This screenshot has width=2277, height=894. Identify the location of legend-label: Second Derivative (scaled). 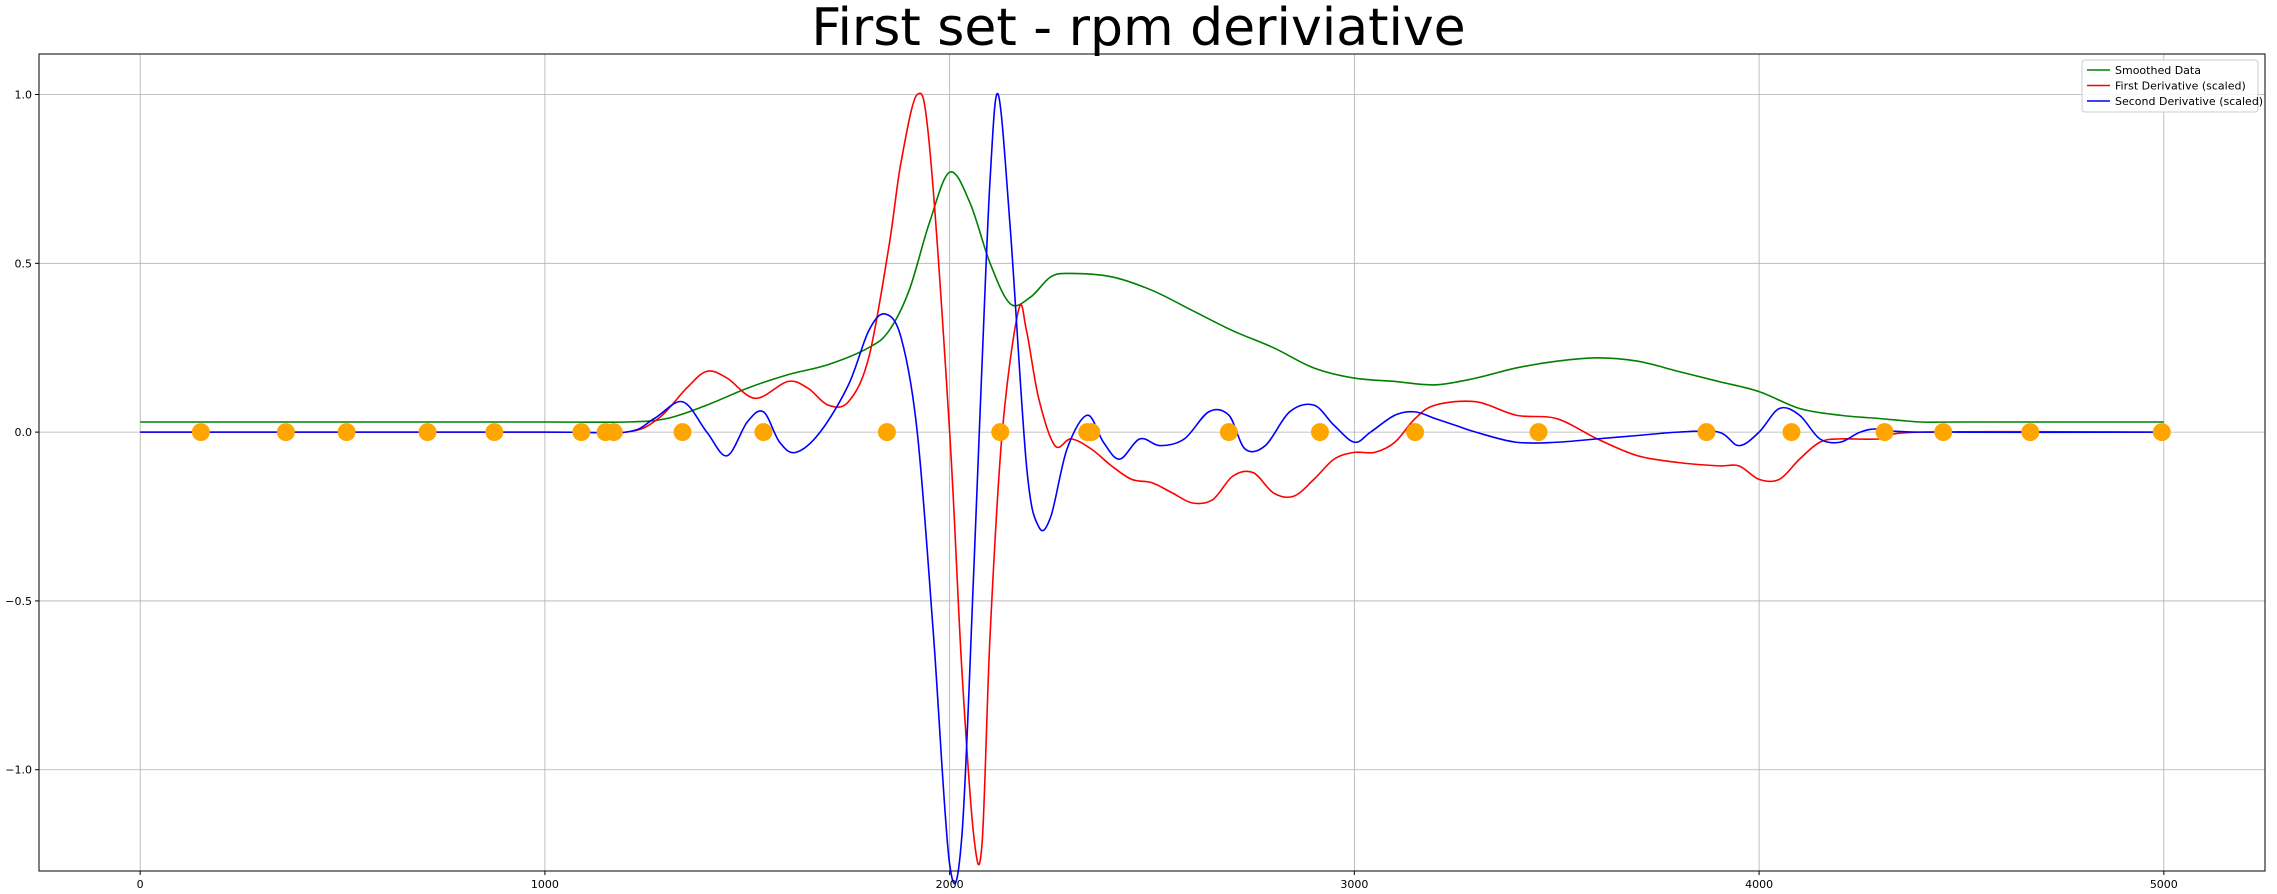
(2189, 101).